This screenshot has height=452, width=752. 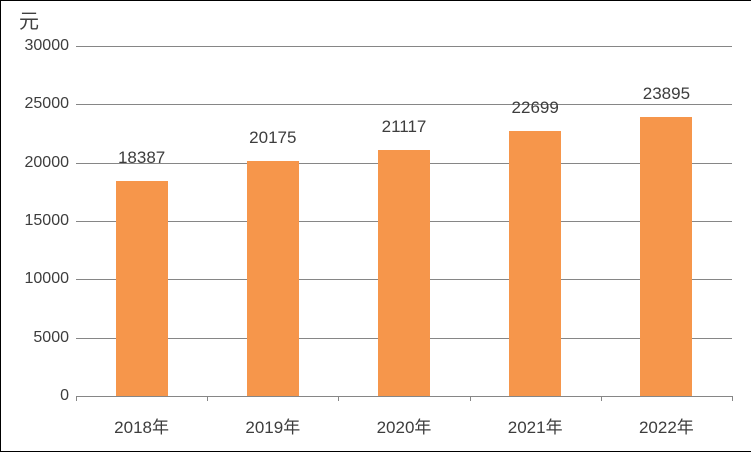 I want to click on x-tick-label-2018年: 2018年, so click(x=141, y=427).